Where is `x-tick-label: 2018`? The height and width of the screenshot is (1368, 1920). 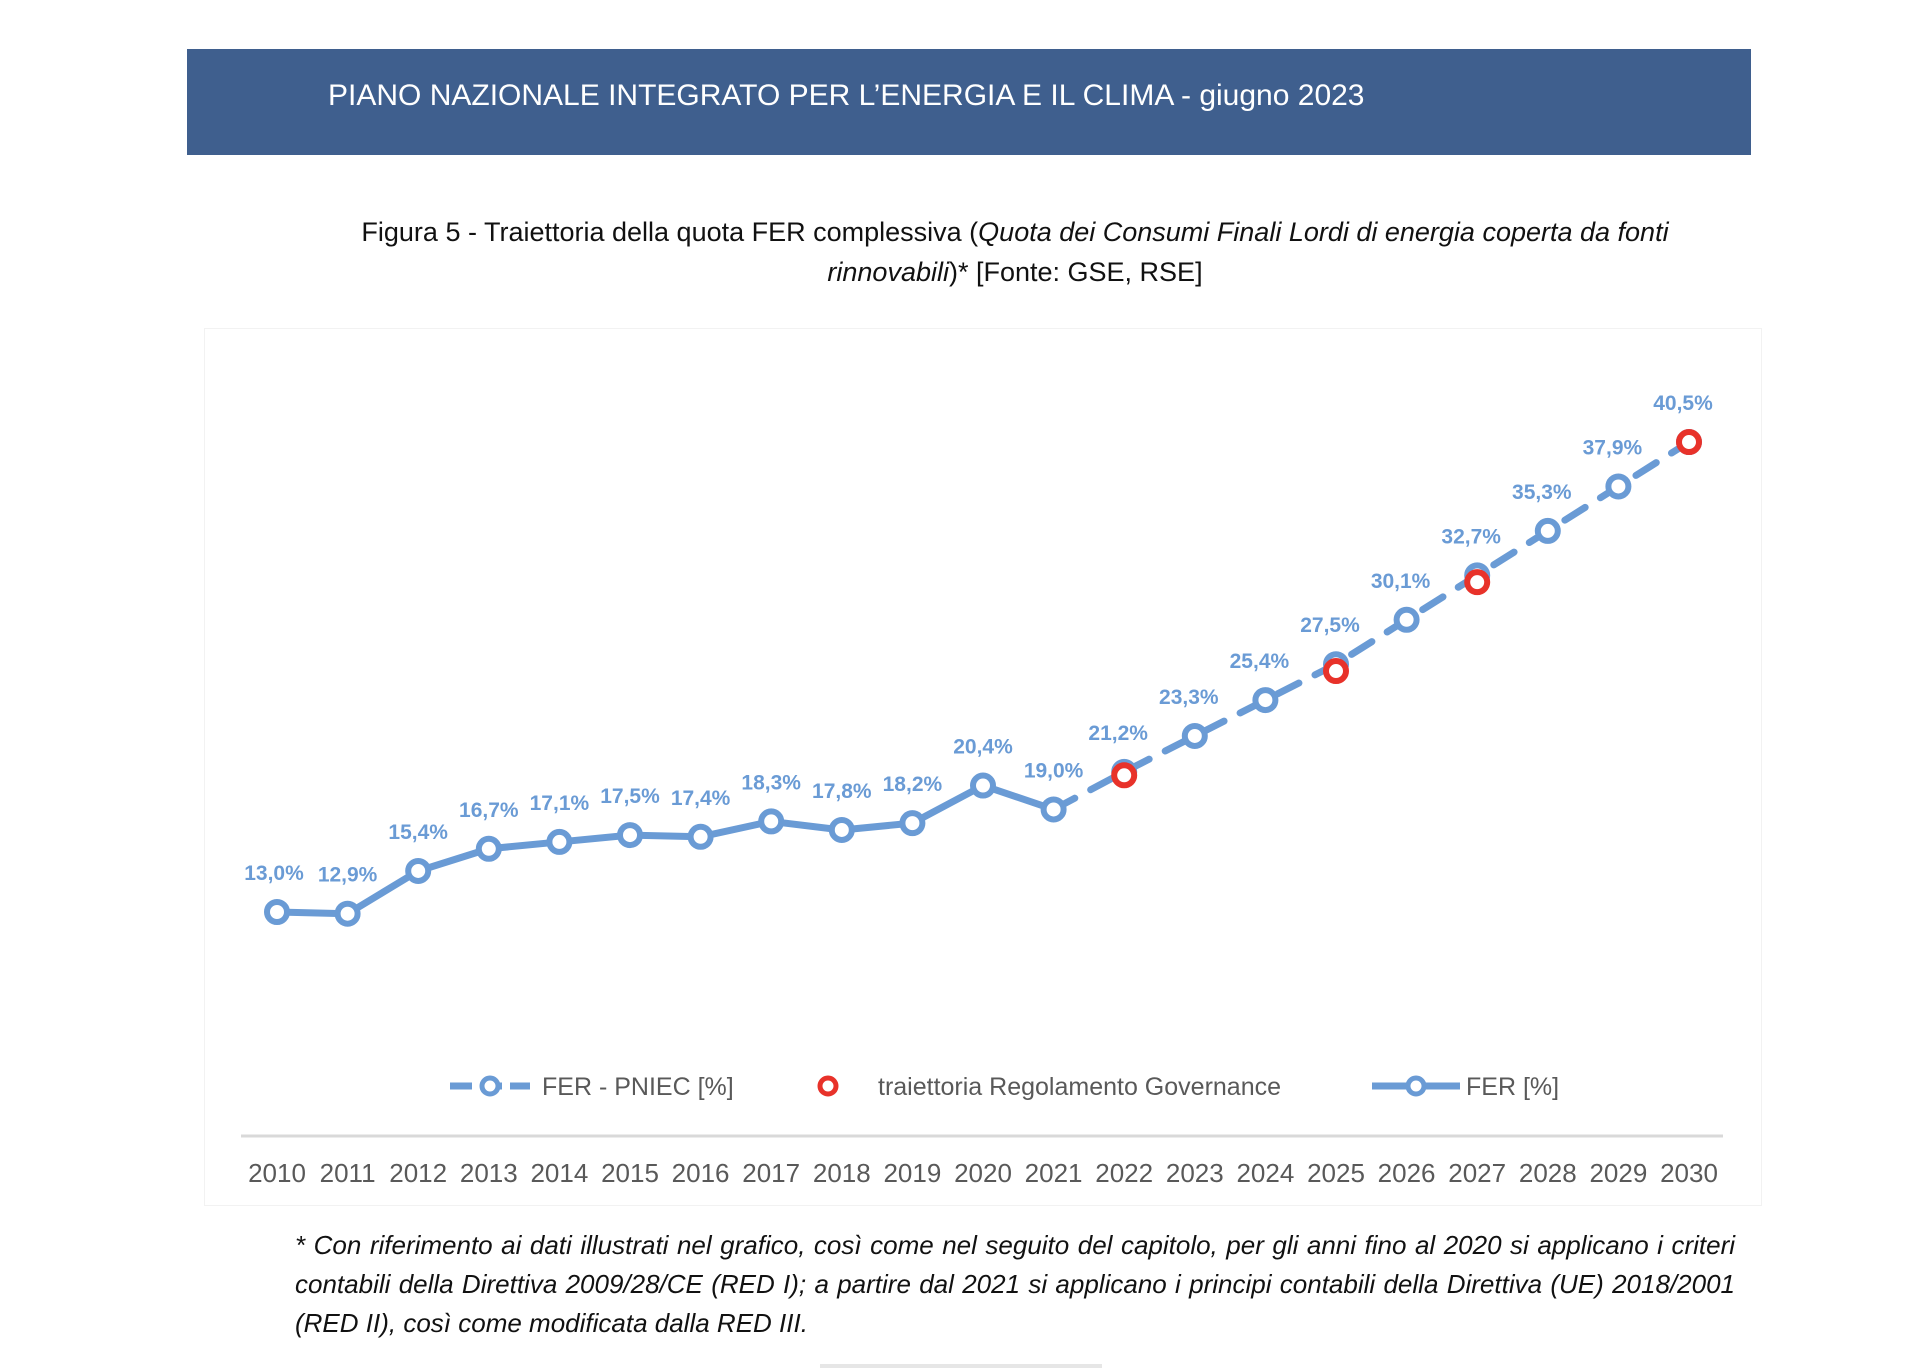
x-tick-label: 2018 is located at coordinates (842, 1173).